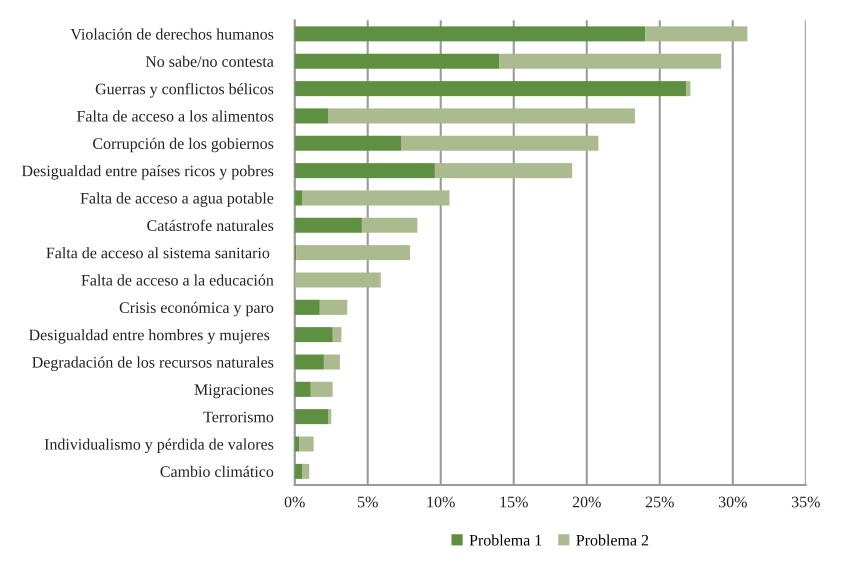 Image resolution: width=842 pixels, height=562 pixels. I want to click on x-tick-label: 5%, so click(368, 502).